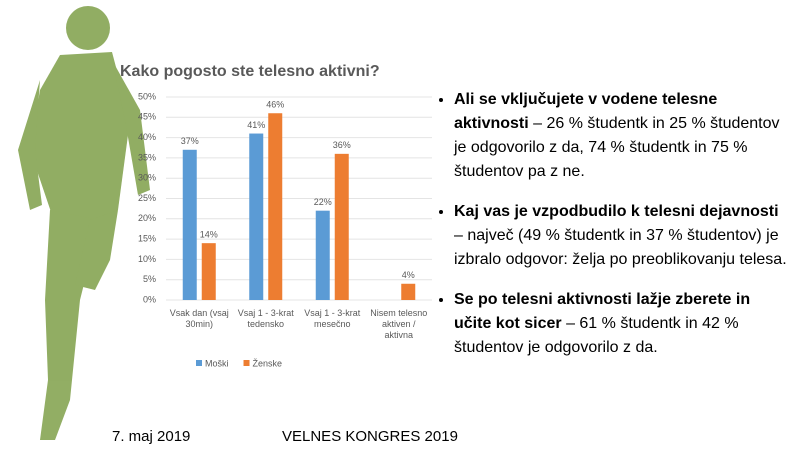 This screenshot has height=459, width=800. What do you see at coordinates (147, 198) in the screenshot?
I see `y-tick-label: 25%` at bounding box center [147, 198].